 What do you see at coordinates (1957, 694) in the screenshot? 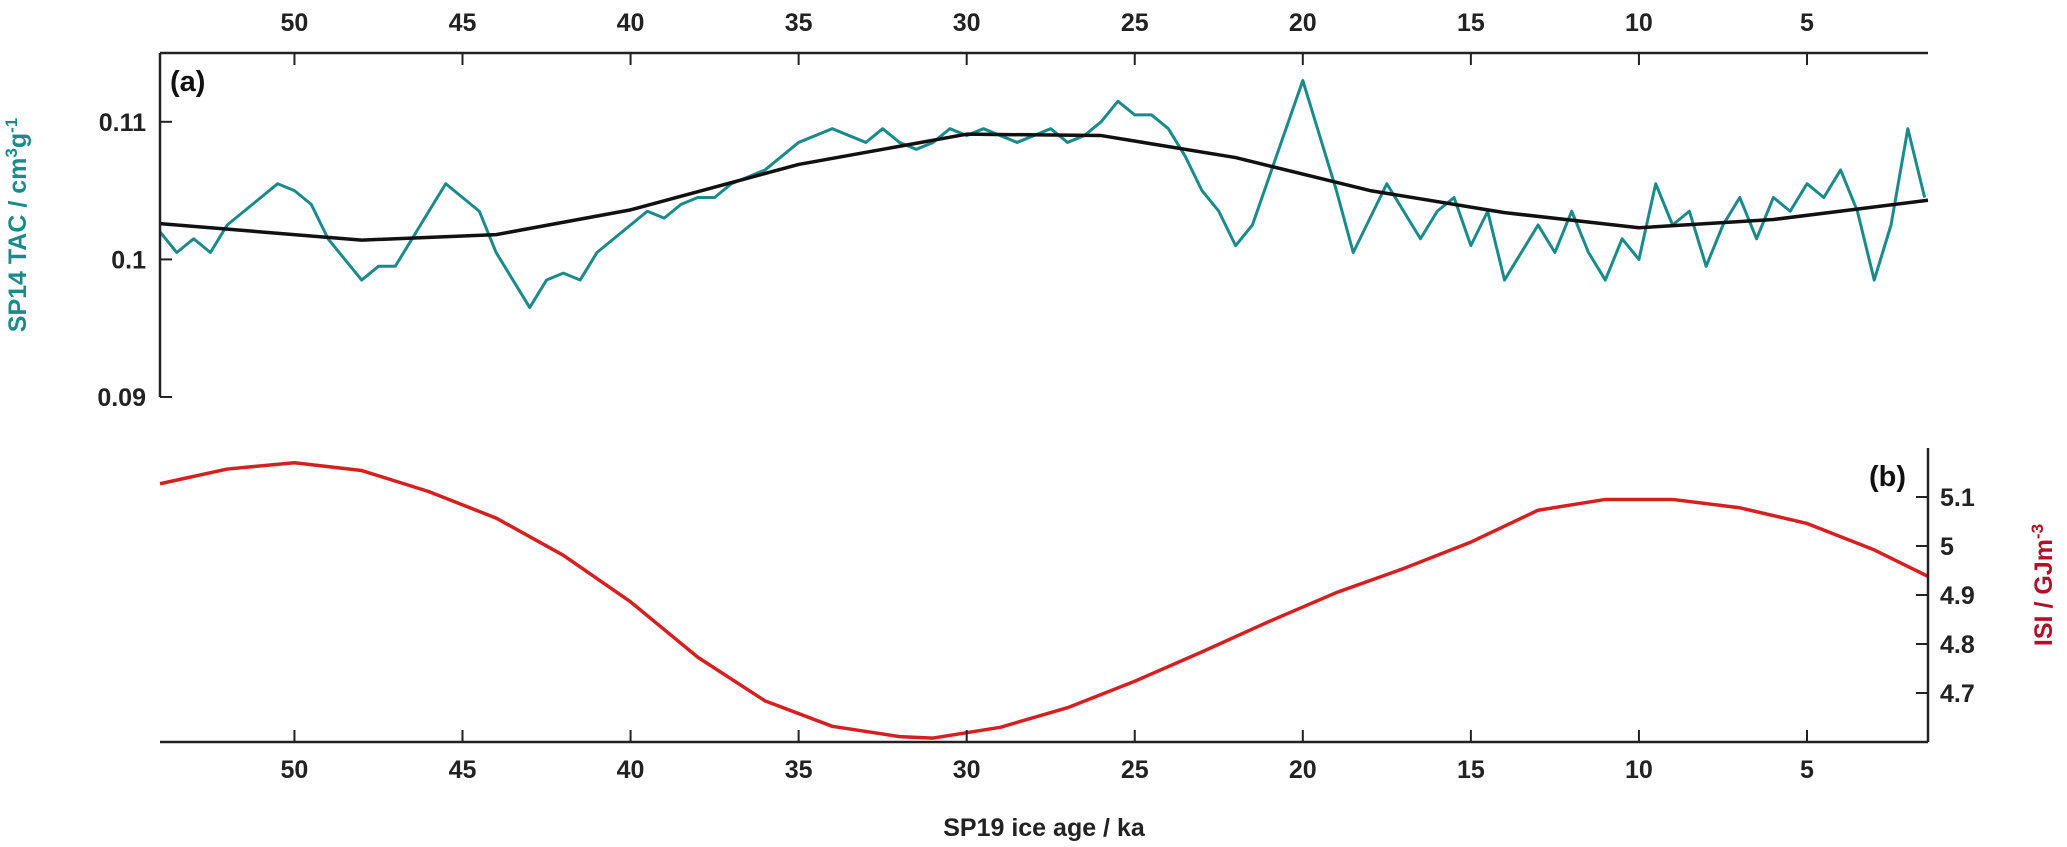
I see `y-tick-label: 4.7` at bounding box center [1957, 694].